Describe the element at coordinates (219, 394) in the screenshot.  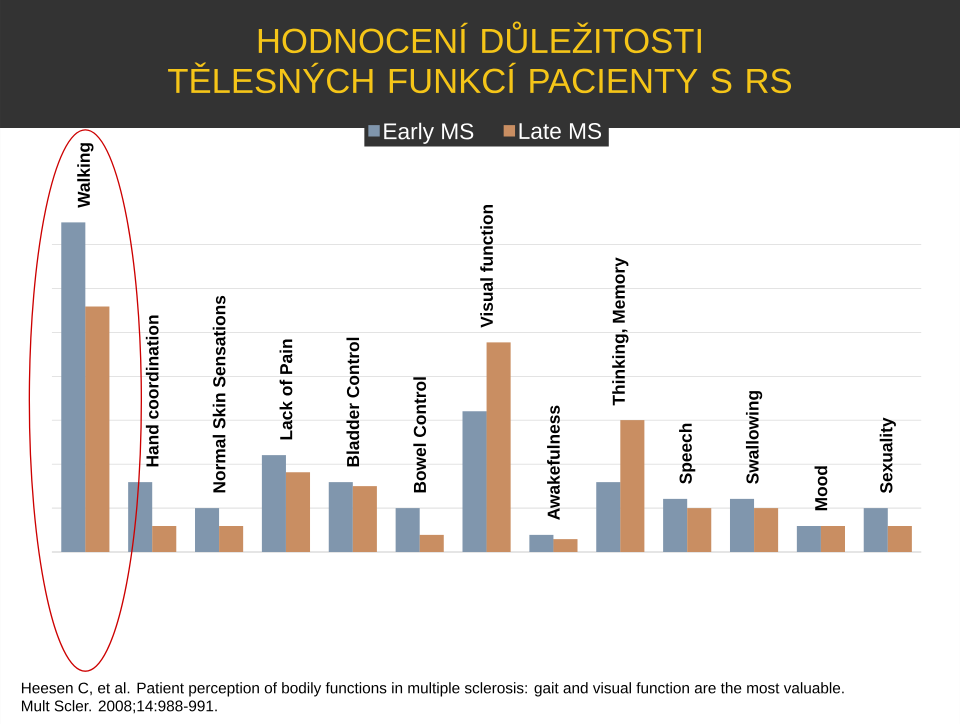
I see `x-tick-label: Normal Skin Sensations` at that location.